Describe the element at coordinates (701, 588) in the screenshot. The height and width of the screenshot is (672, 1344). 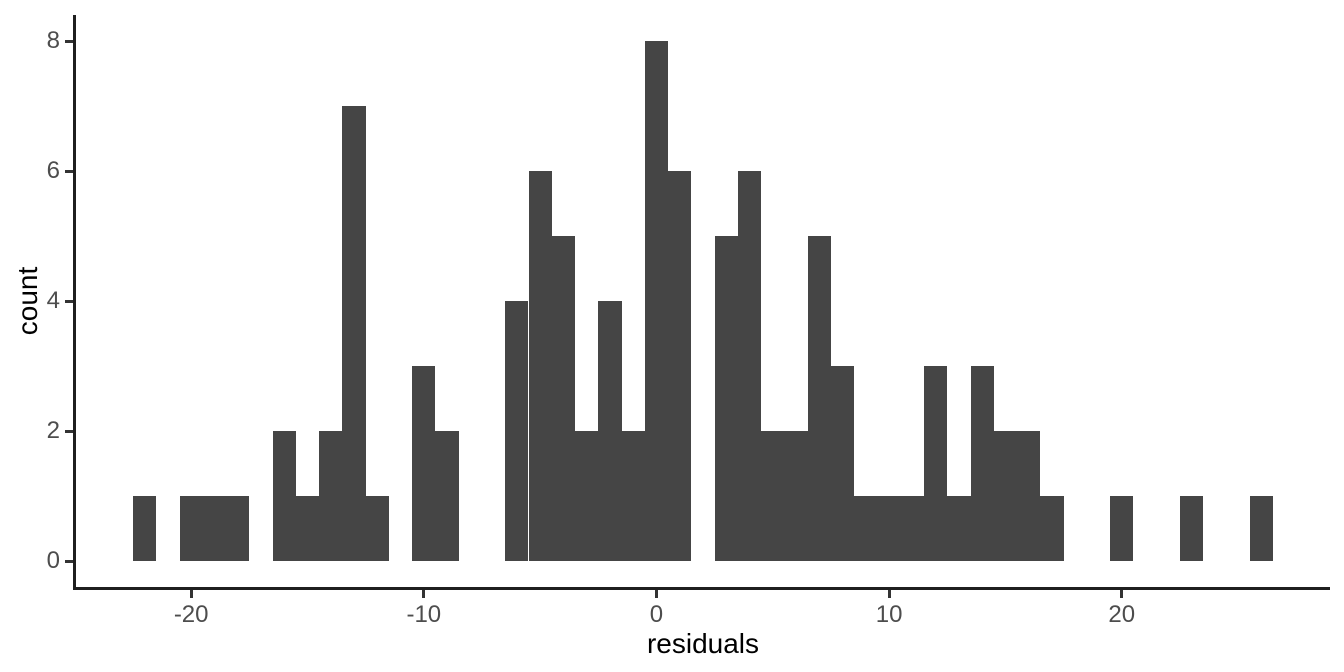
I see `x-axis-line` at that location.